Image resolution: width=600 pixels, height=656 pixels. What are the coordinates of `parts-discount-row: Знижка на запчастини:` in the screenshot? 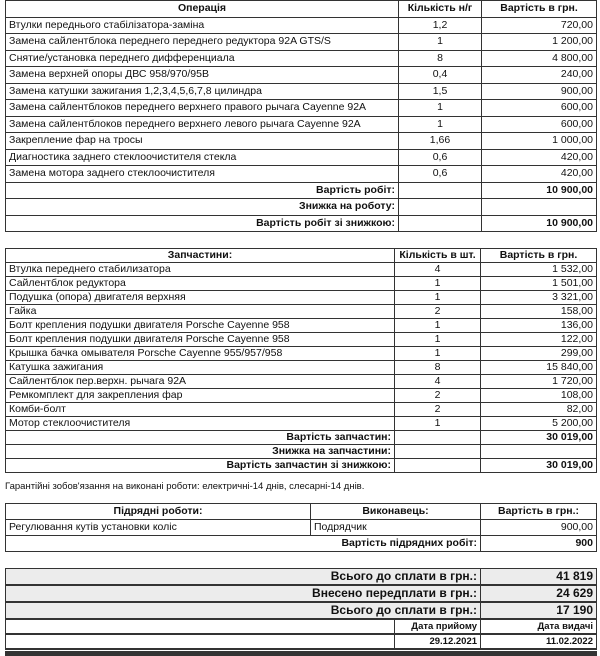 It's located at (301, 451).